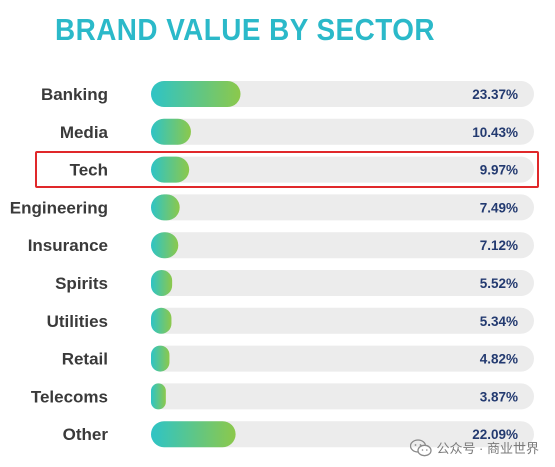 This screenshot has width=555, height=467. Describe the element at coordinates (160, 358) in the screenshot. I see `bar-retail` at that location.